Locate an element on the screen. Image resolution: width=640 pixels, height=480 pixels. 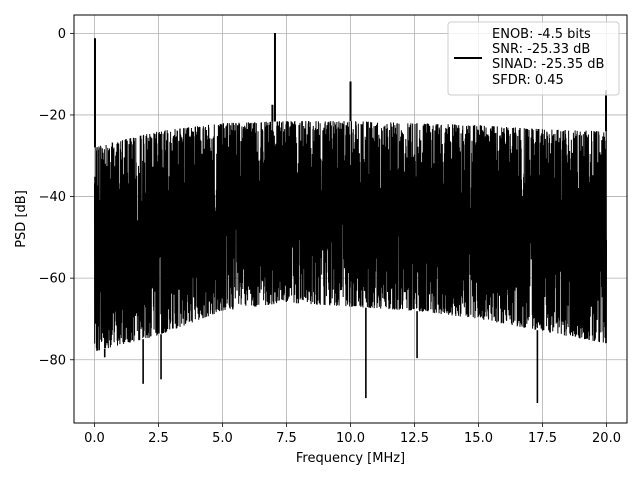
x-tick-label: 2.5 is located at coordinates (158, 438).